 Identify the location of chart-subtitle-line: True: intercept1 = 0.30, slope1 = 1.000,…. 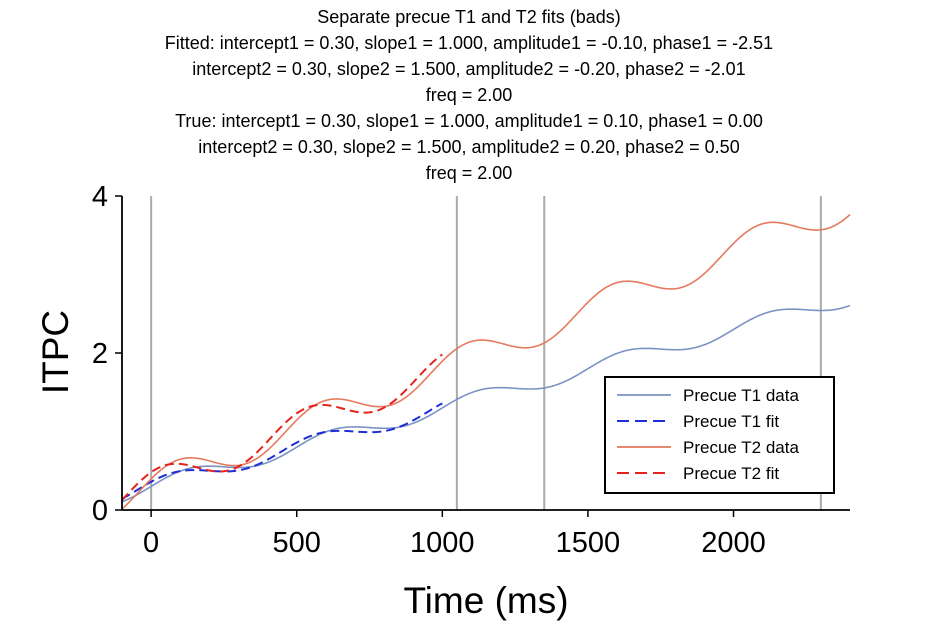
(469, 121).